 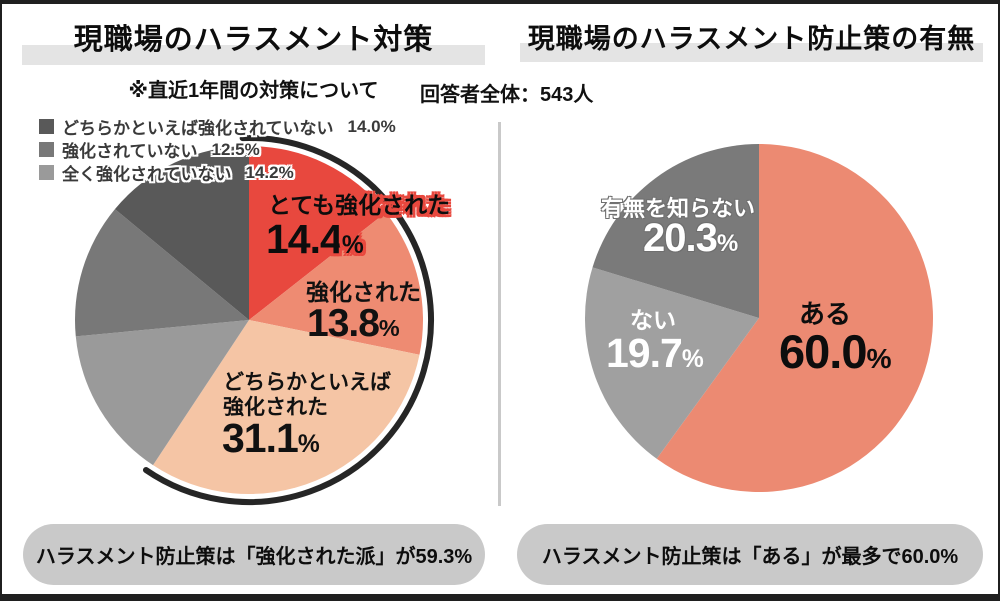 I want to click on legend-value: 14.0%, so click(x=371, y=126).